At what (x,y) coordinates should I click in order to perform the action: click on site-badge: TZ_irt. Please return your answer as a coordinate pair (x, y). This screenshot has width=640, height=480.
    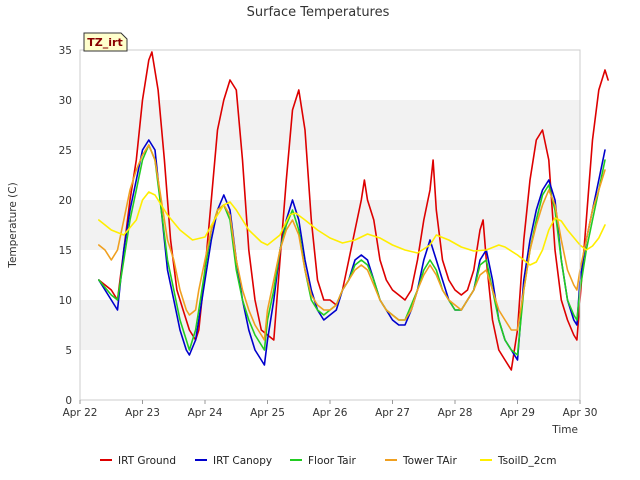
    Looking at the image, I should click on (105, 42).